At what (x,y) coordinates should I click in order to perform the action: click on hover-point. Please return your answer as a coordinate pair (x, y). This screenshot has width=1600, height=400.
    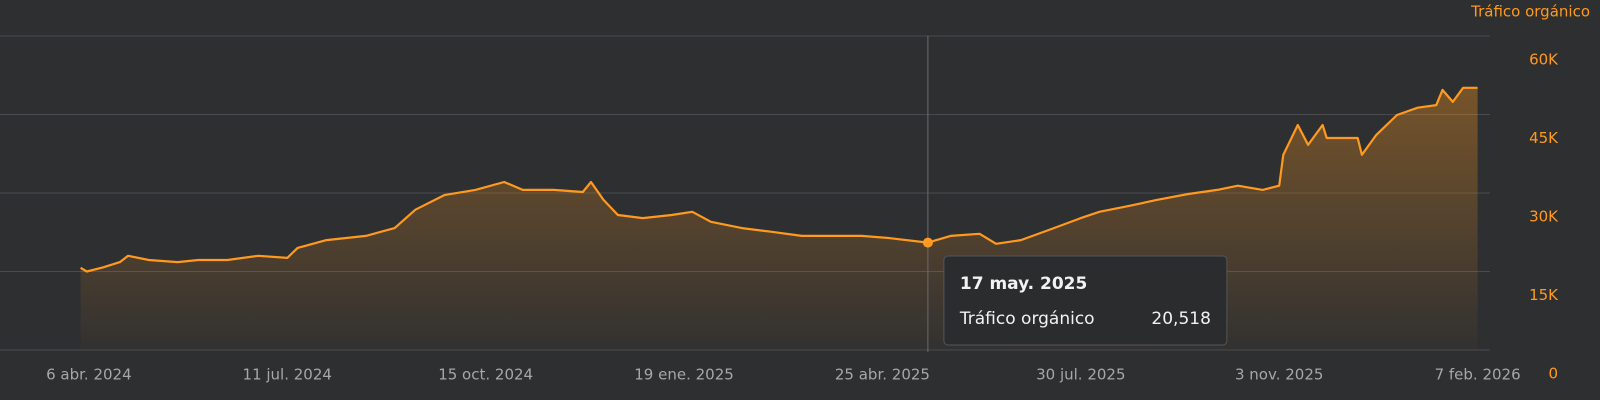
    Looking at the image, I should click on (927, 242).